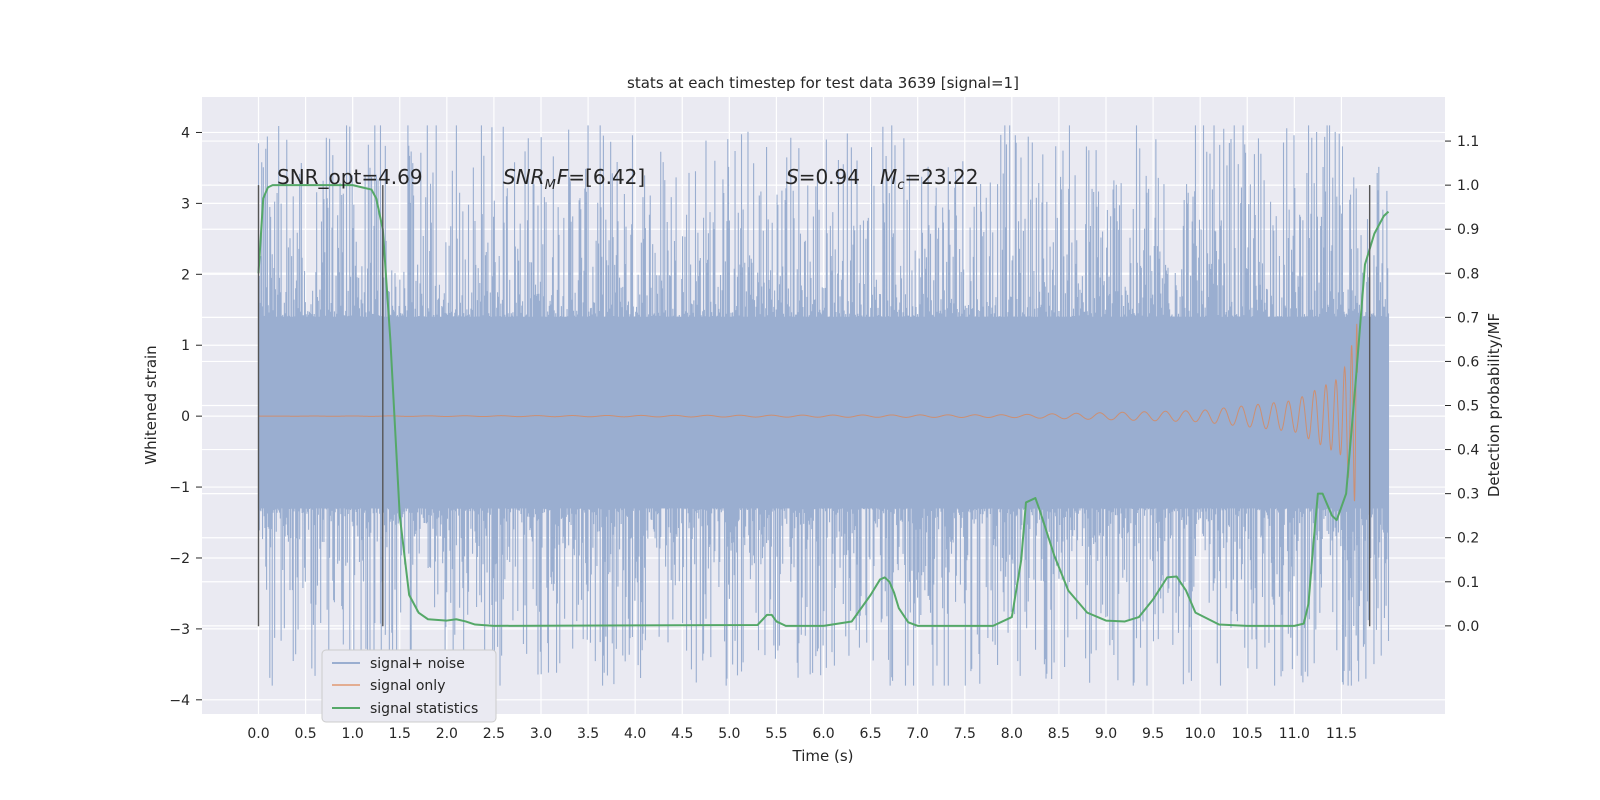  I want to click on y-axis-label-left: Whitened strain, so click(151, 404).